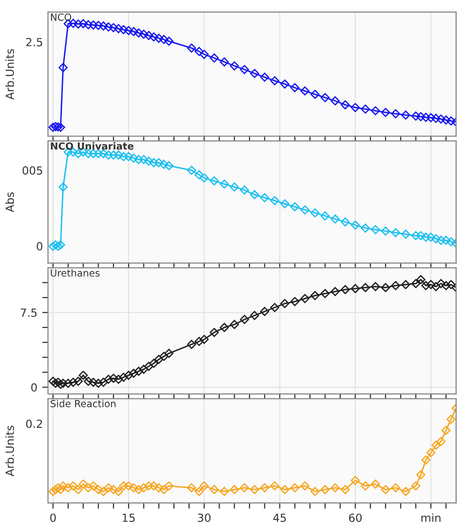  What do you see at coordinates (204, 518) in the screenshot?
I see `x-tick-label: 30` at bounding box center [204, 518].